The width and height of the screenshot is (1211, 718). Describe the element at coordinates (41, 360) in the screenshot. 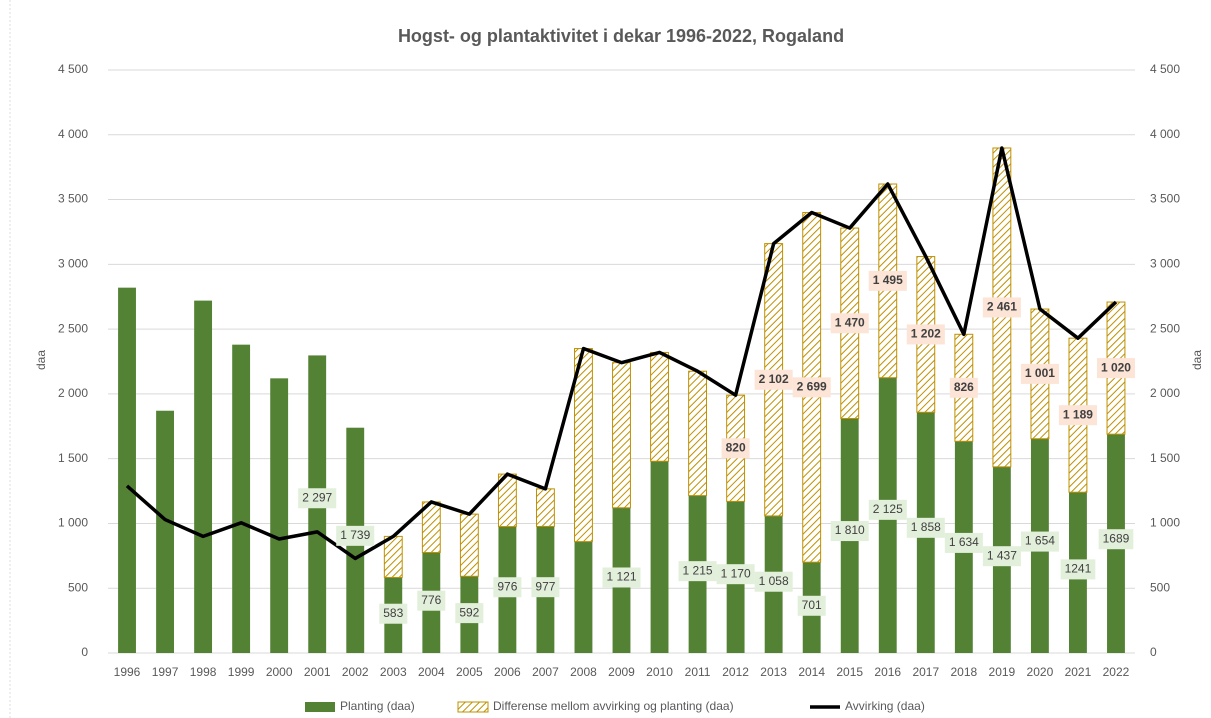

I see `y-axis-title: daa` at that location.